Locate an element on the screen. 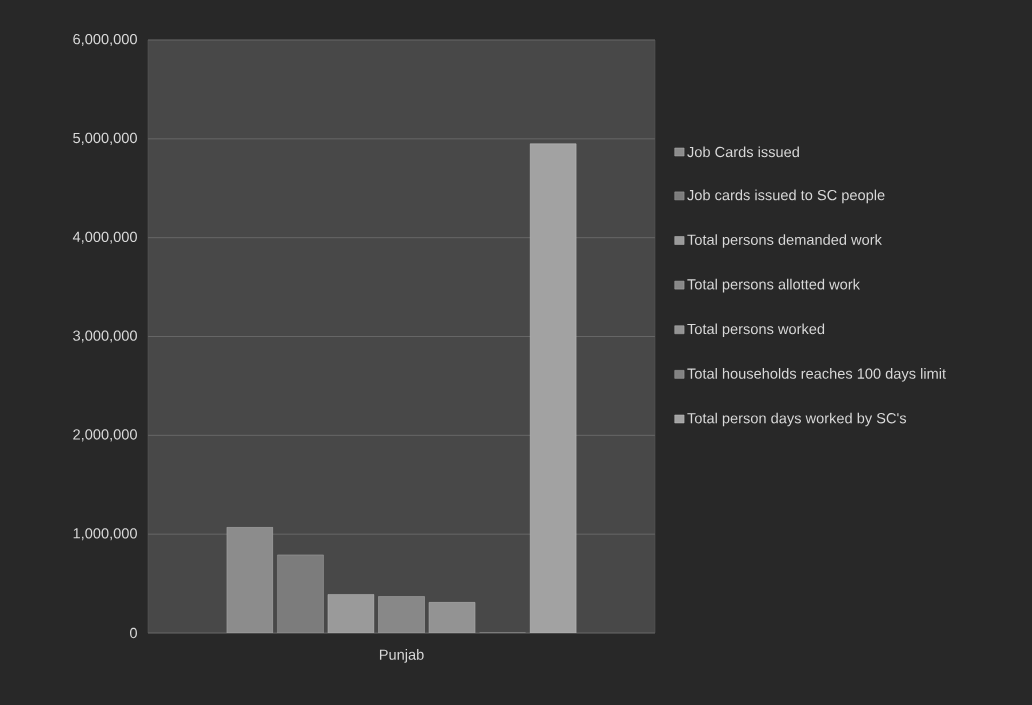 The image size is (1032, 705). y-tick-label: 0 is located at coordinates (133, 633).